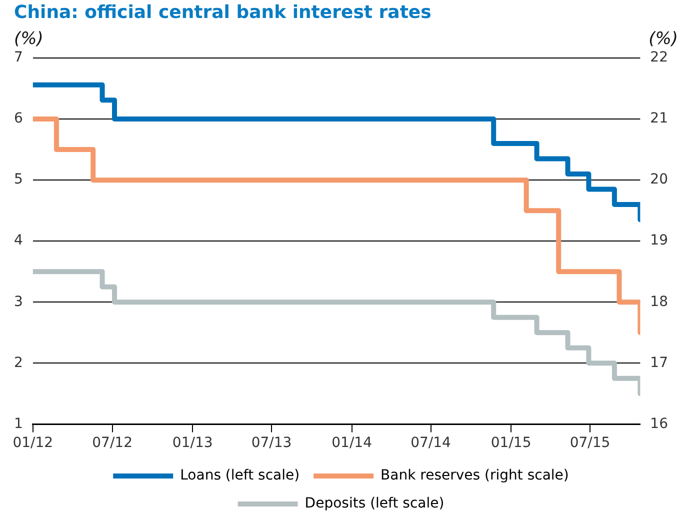 This screenshot has width=686, height=523. I want to click on y2-tick-label: 19, so click(659, 240).